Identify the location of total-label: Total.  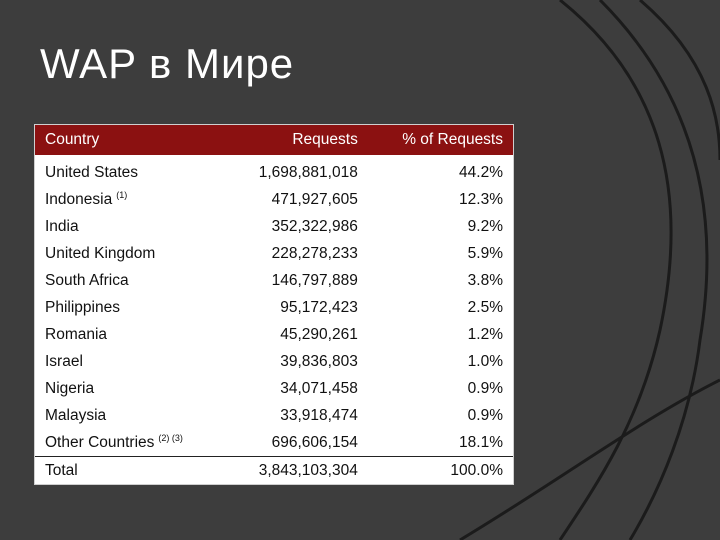
(130, 470).